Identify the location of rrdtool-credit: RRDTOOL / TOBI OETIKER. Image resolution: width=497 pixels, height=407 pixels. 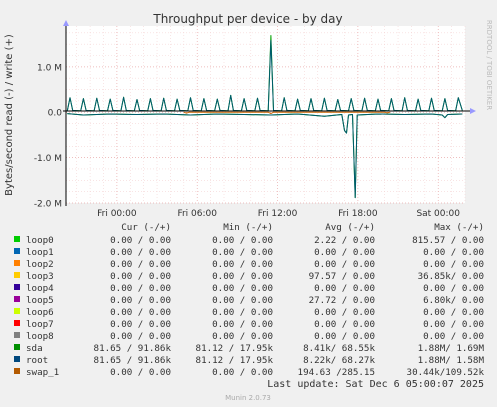
(489, 65).